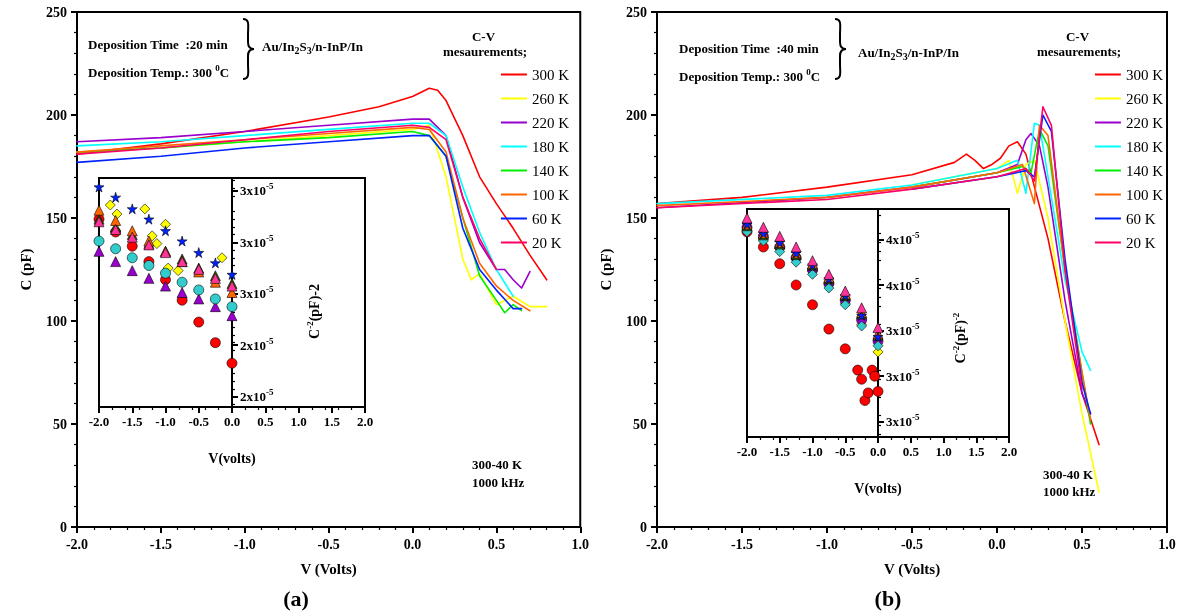 This screenshot has width=1186, height=616. What do you see at coordinates (296, 598) in the screenshot?
I see `text: (a)` at bounding box center [296, 598].